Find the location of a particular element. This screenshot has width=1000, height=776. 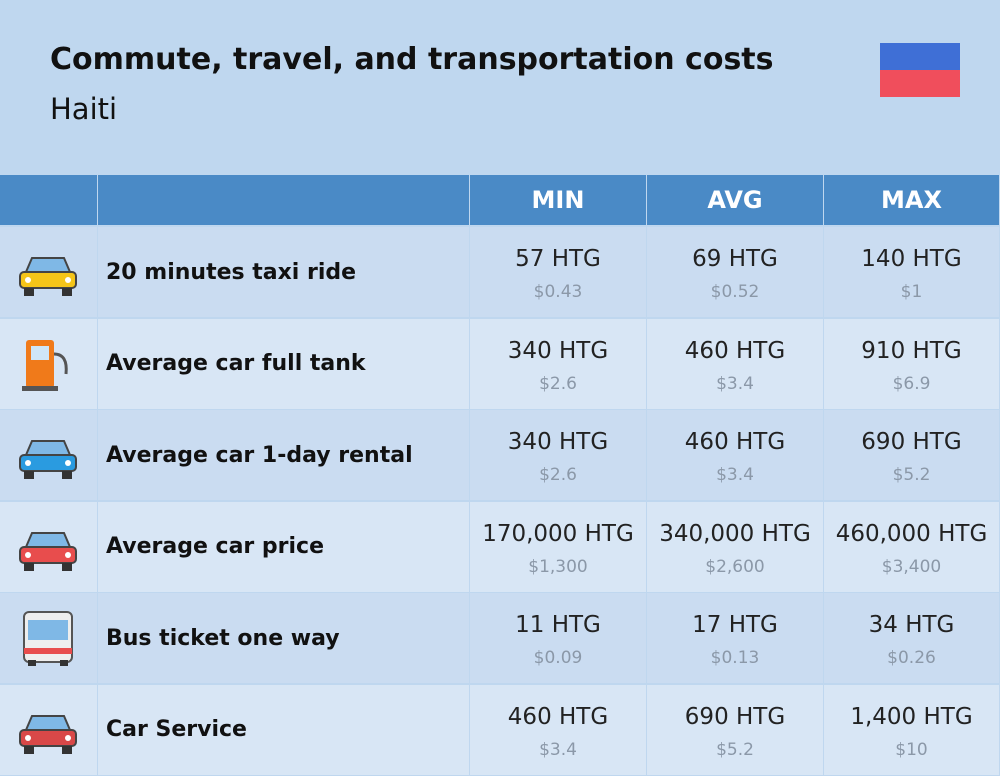

flag is located at coordinates (920, 70).